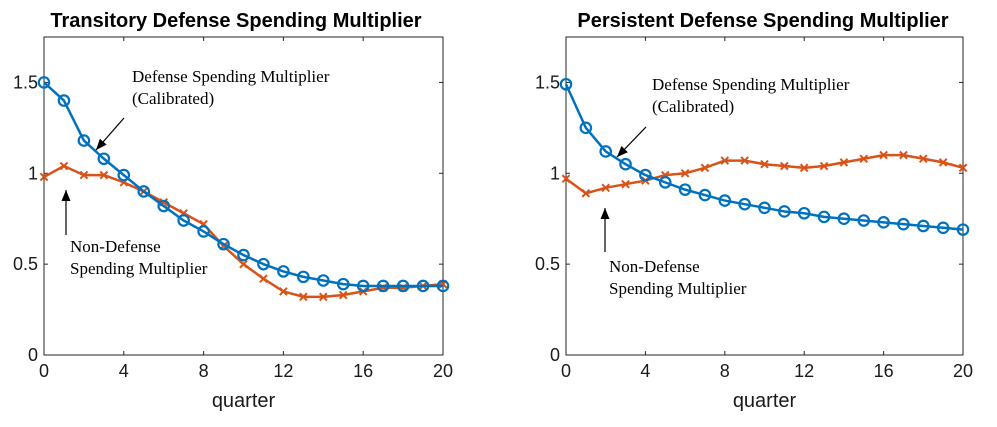  What do you see at coordinates (764, 174) in the screenshot?
I see `series-line-non-defense` at bounding box center [764, 174].